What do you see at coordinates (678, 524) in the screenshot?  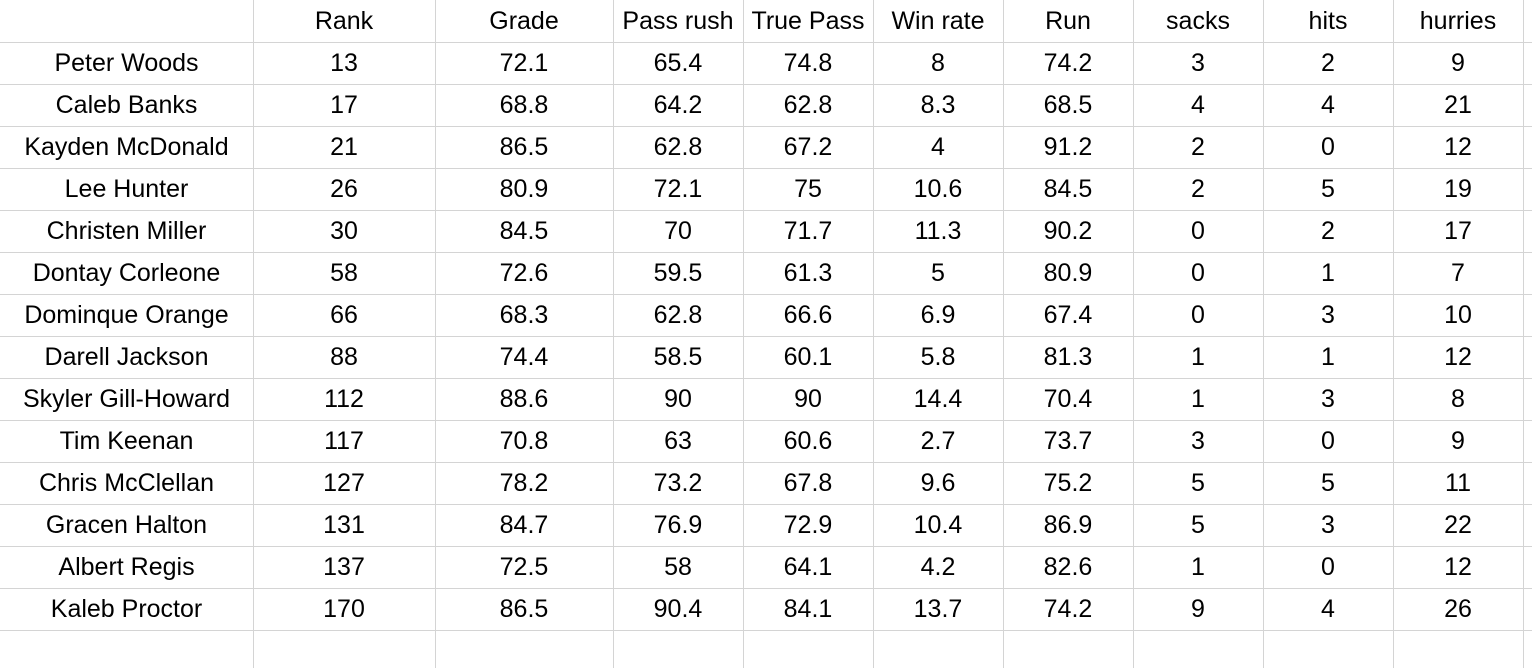 I see `stat-cell: 76.9` at bounding box center [678, 524].